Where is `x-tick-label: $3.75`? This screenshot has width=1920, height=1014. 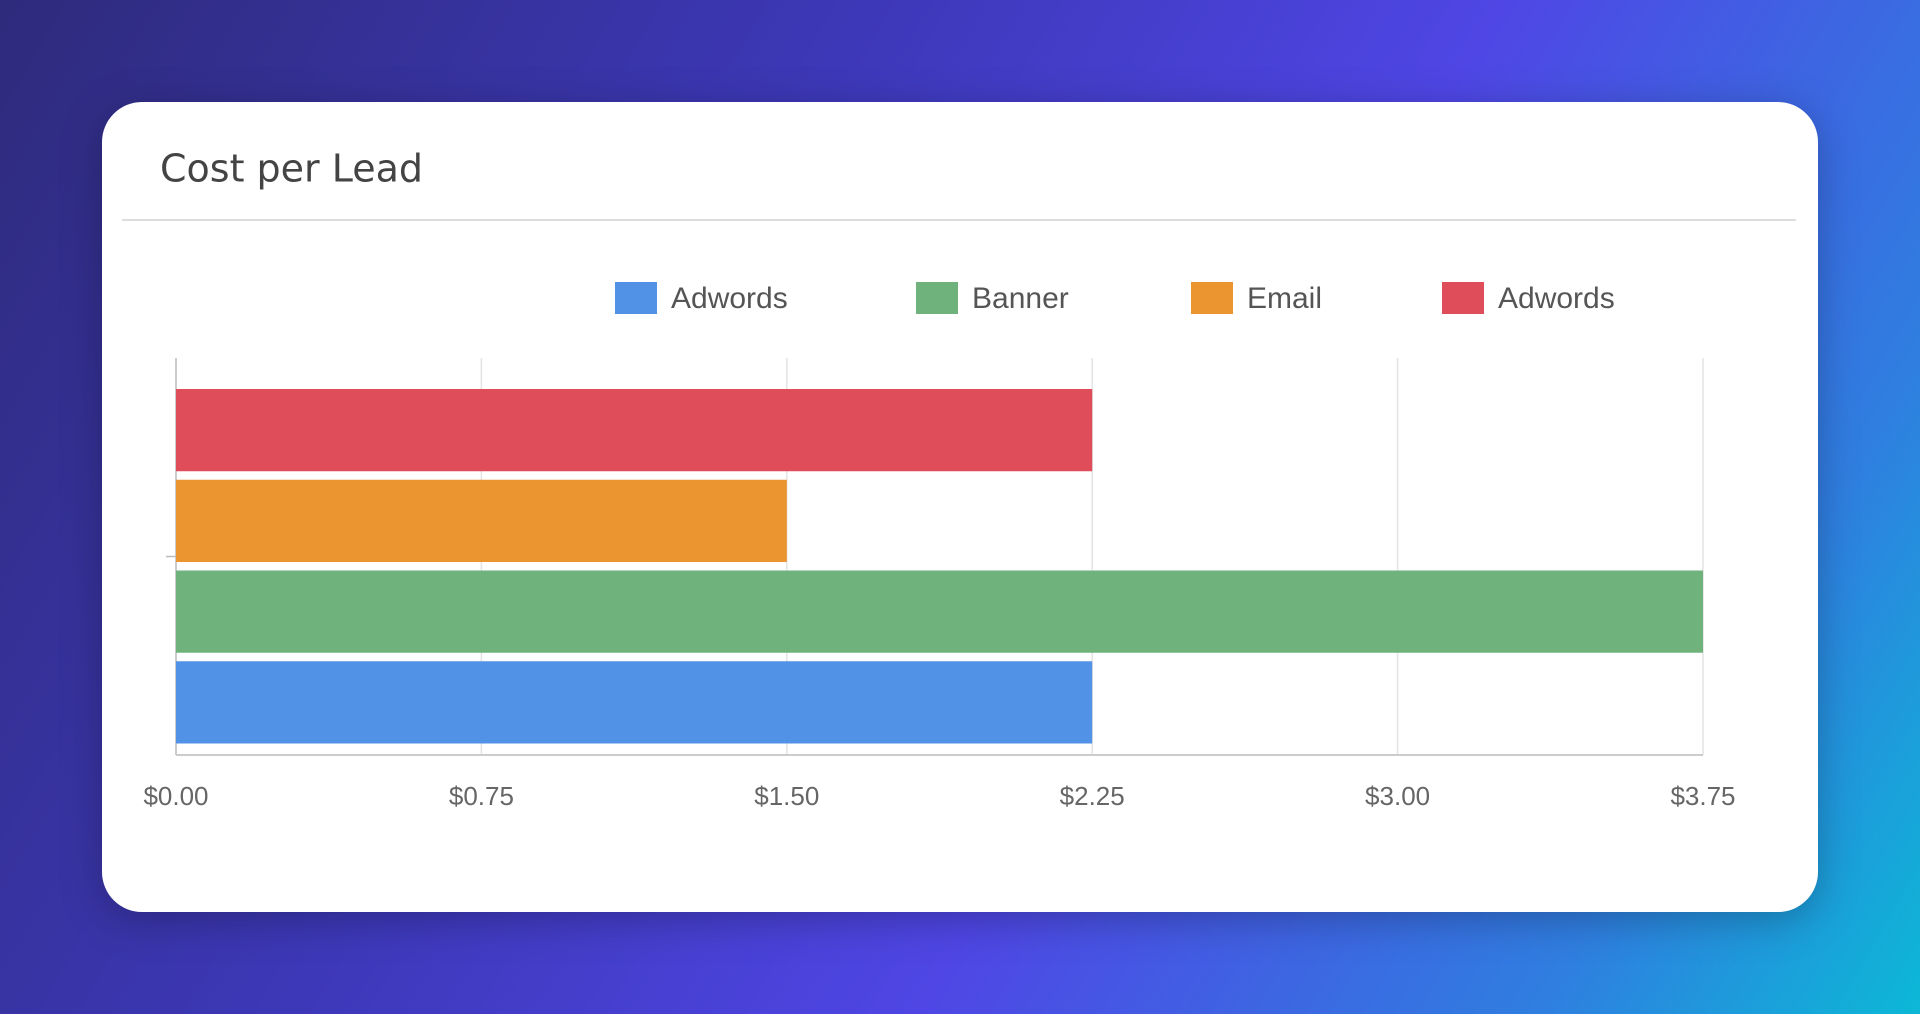 x-tick-label: $3.75 is located at coordinates (1702, 796).